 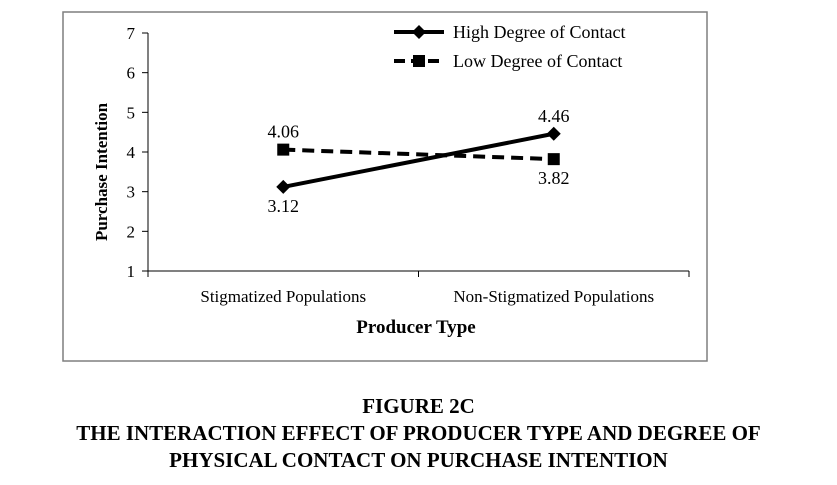 What do you see at coordinates (537, 61) in the screenshot?
I see `legend-label-low-degree-of-contact: Low Degree of Contact` at bounding box center [537, 61].